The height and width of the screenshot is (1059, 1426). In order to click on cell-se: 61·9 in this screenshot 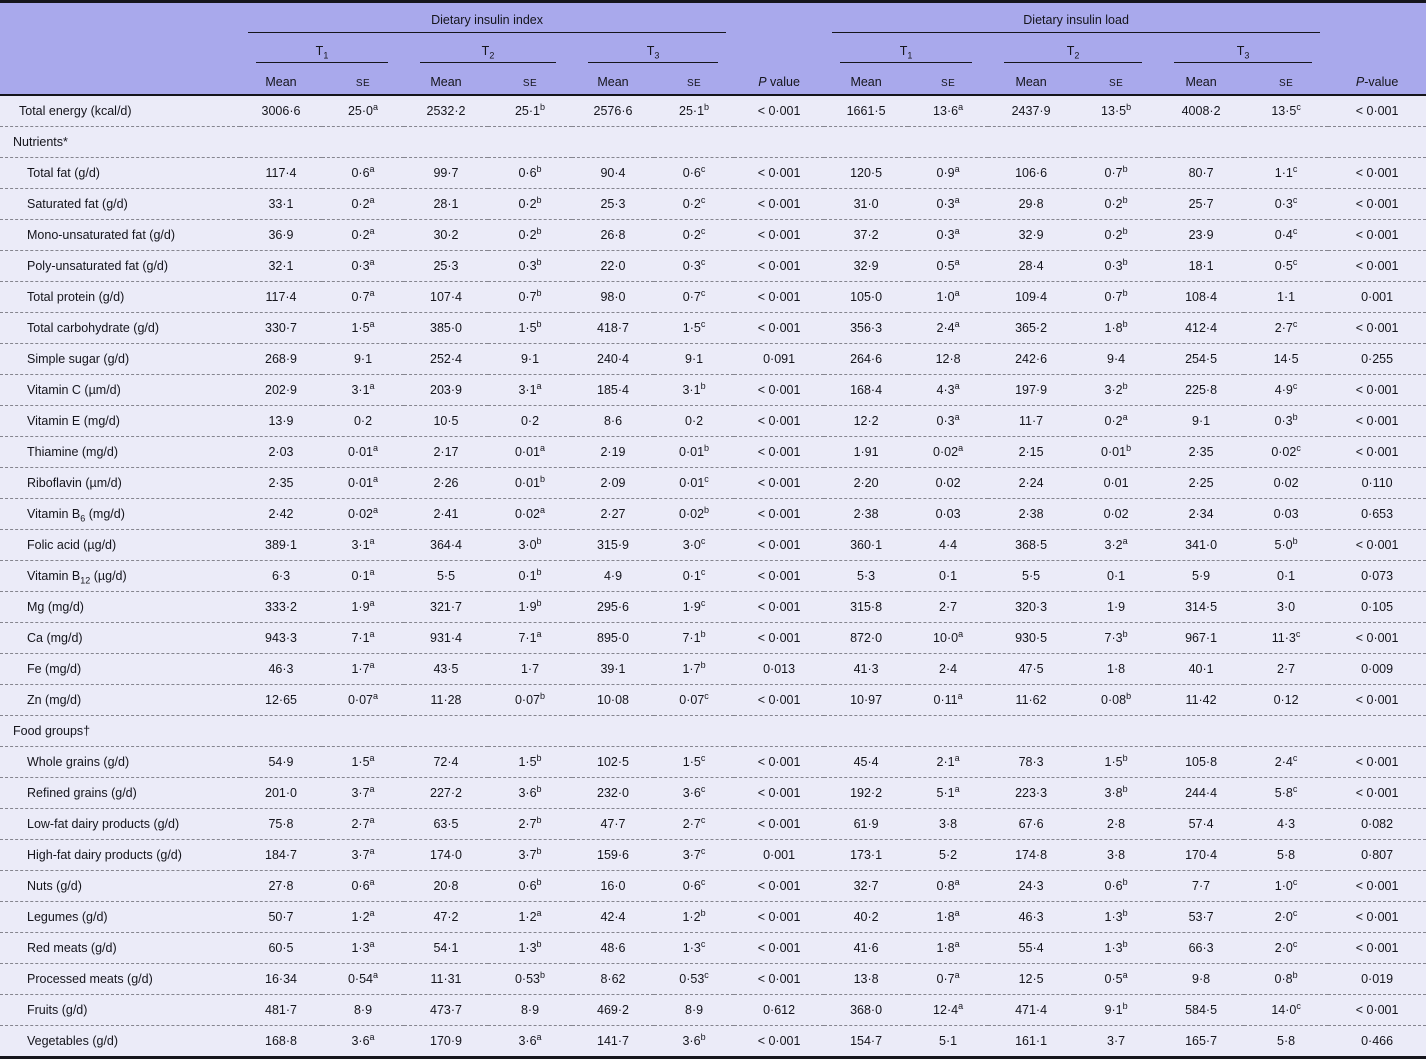, I will do `click(866, 824)`.